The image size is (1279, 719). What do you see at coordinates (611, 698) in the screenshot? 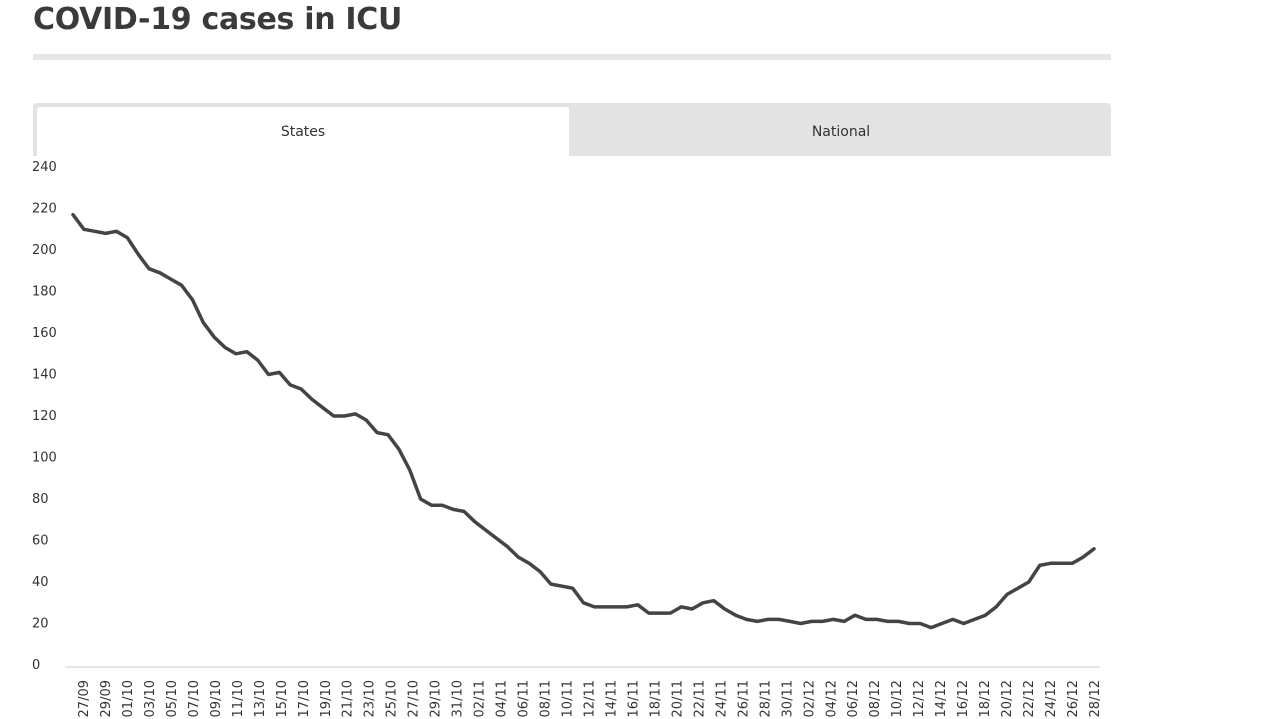
I see `x-tick-label: 14/11` at bounding box center [611, 698].